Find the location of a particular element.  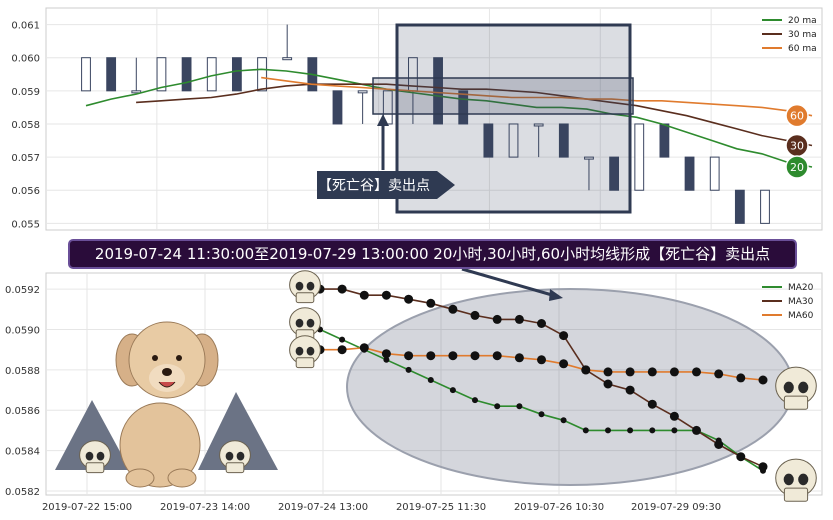

banner-pointer-arrow is located at coordinates (507, 282).